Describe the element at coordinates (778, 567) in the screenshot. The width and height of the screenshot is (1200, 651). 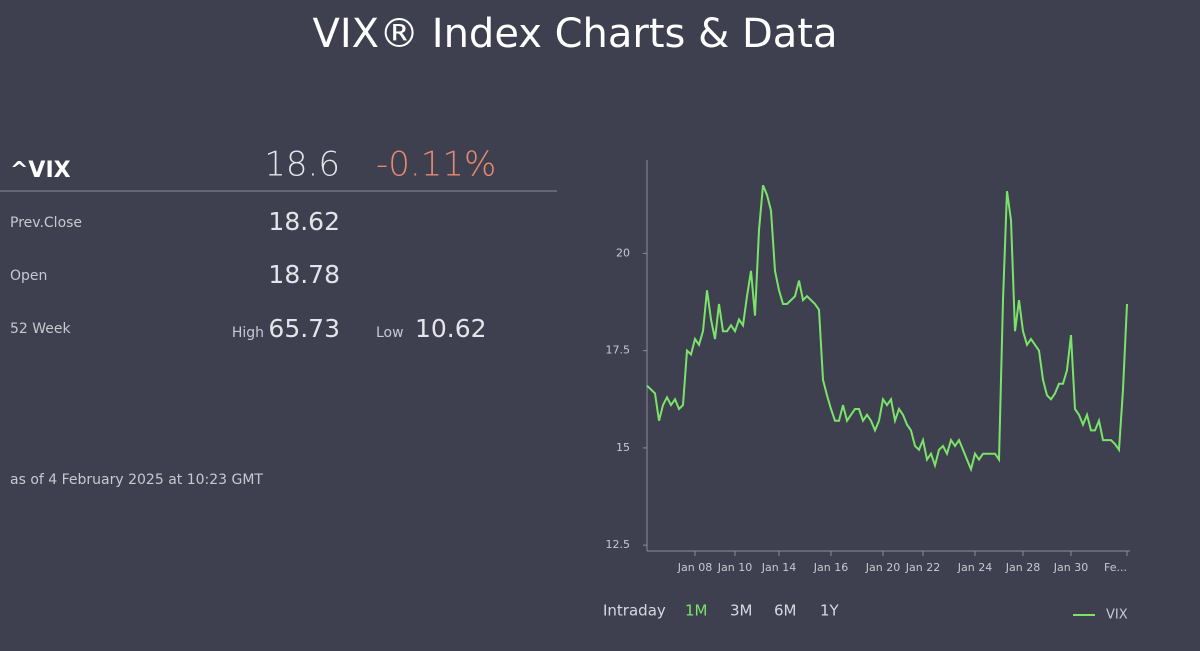
I see `x-tick-label: Jan 14` at that location.